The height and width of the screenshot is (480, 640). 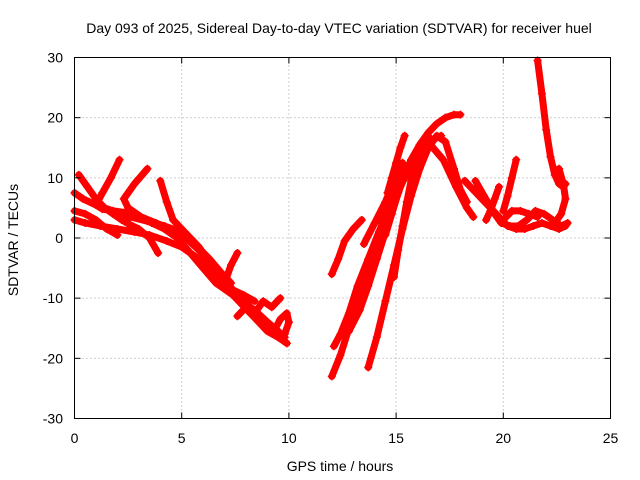 What do you see at coordinates (611, 438) in the screenshot?
I see `x-tick-label: 25` at bounding box center [611, 438].